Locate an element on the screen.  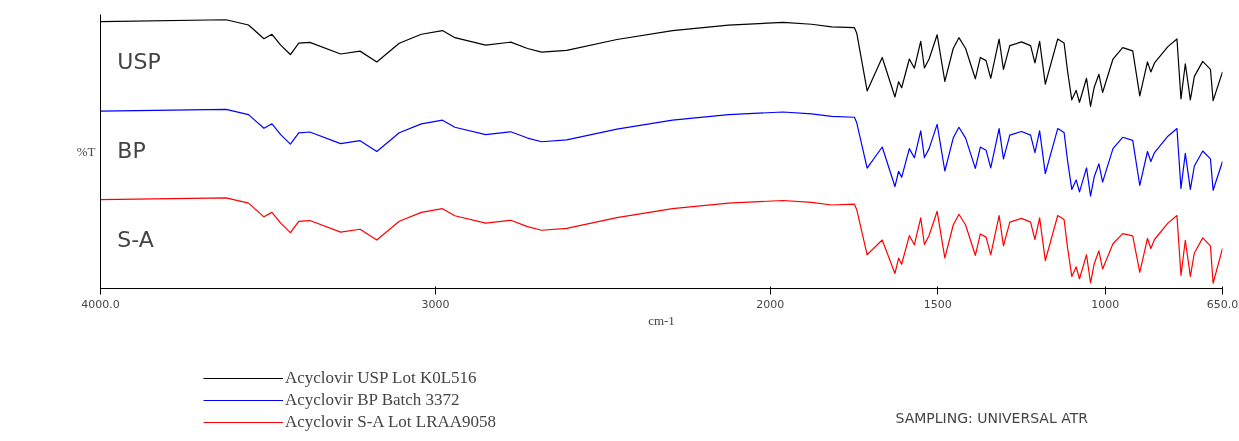
legend-label: Acyclovir BP Batch 3372 is located at coordinates (372, 400).